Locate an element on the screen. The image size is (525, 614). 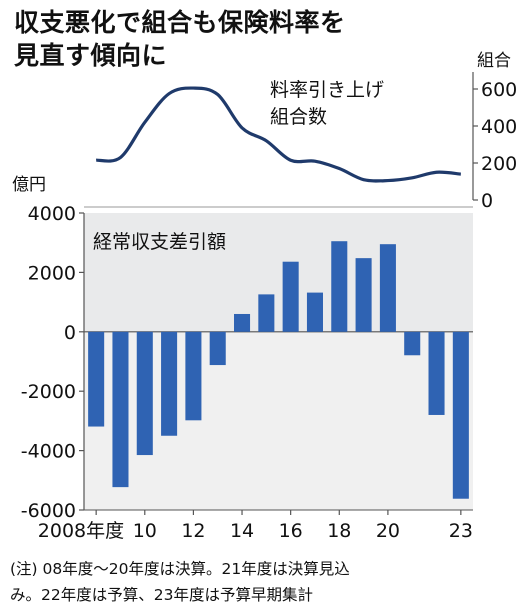
footnote-line-1: (注) 08年度～20年度は決算。21年度は決算見込 is located at coordinates (180, 569).